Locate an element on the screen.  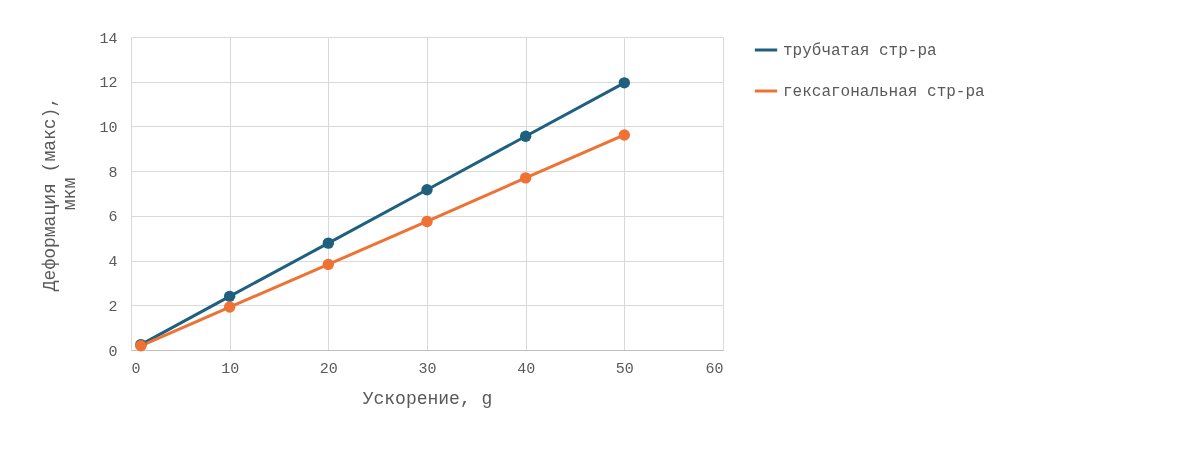
y-tick-label: 4 is located at coordinates (113, 263).